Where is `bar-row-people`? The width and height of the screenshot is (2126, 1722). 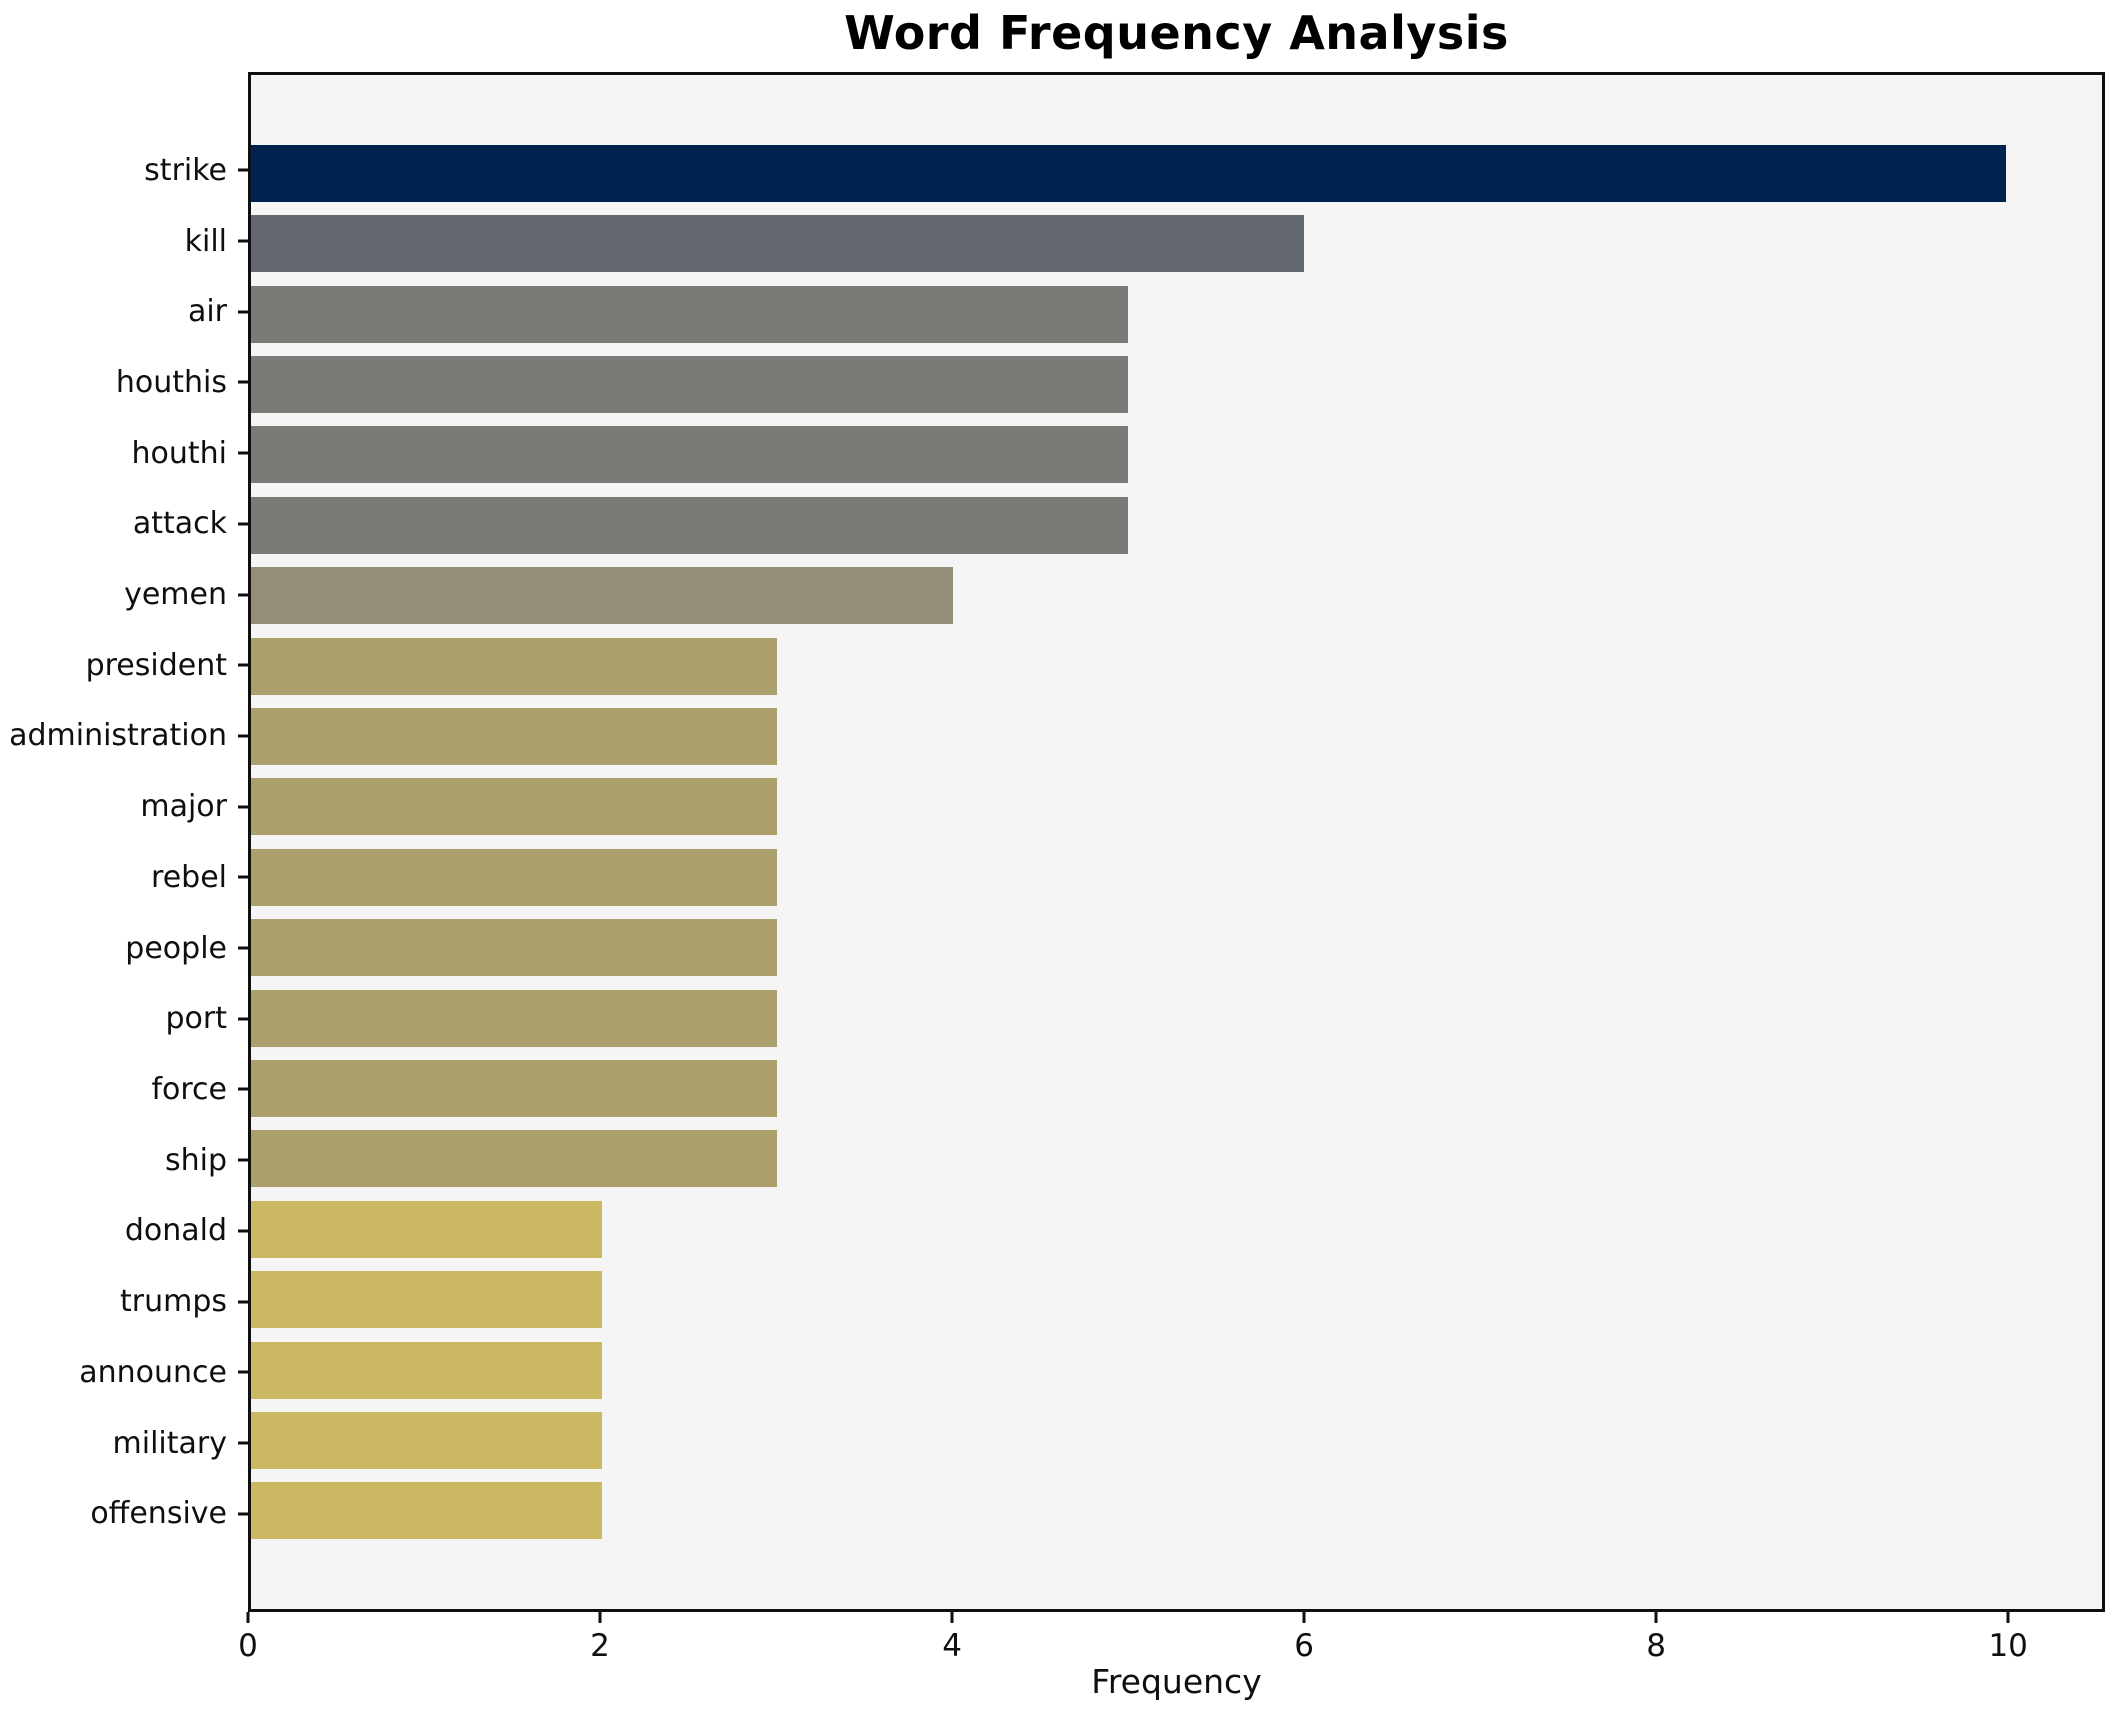
bar-row-people is located at coordinates (1176, 947).